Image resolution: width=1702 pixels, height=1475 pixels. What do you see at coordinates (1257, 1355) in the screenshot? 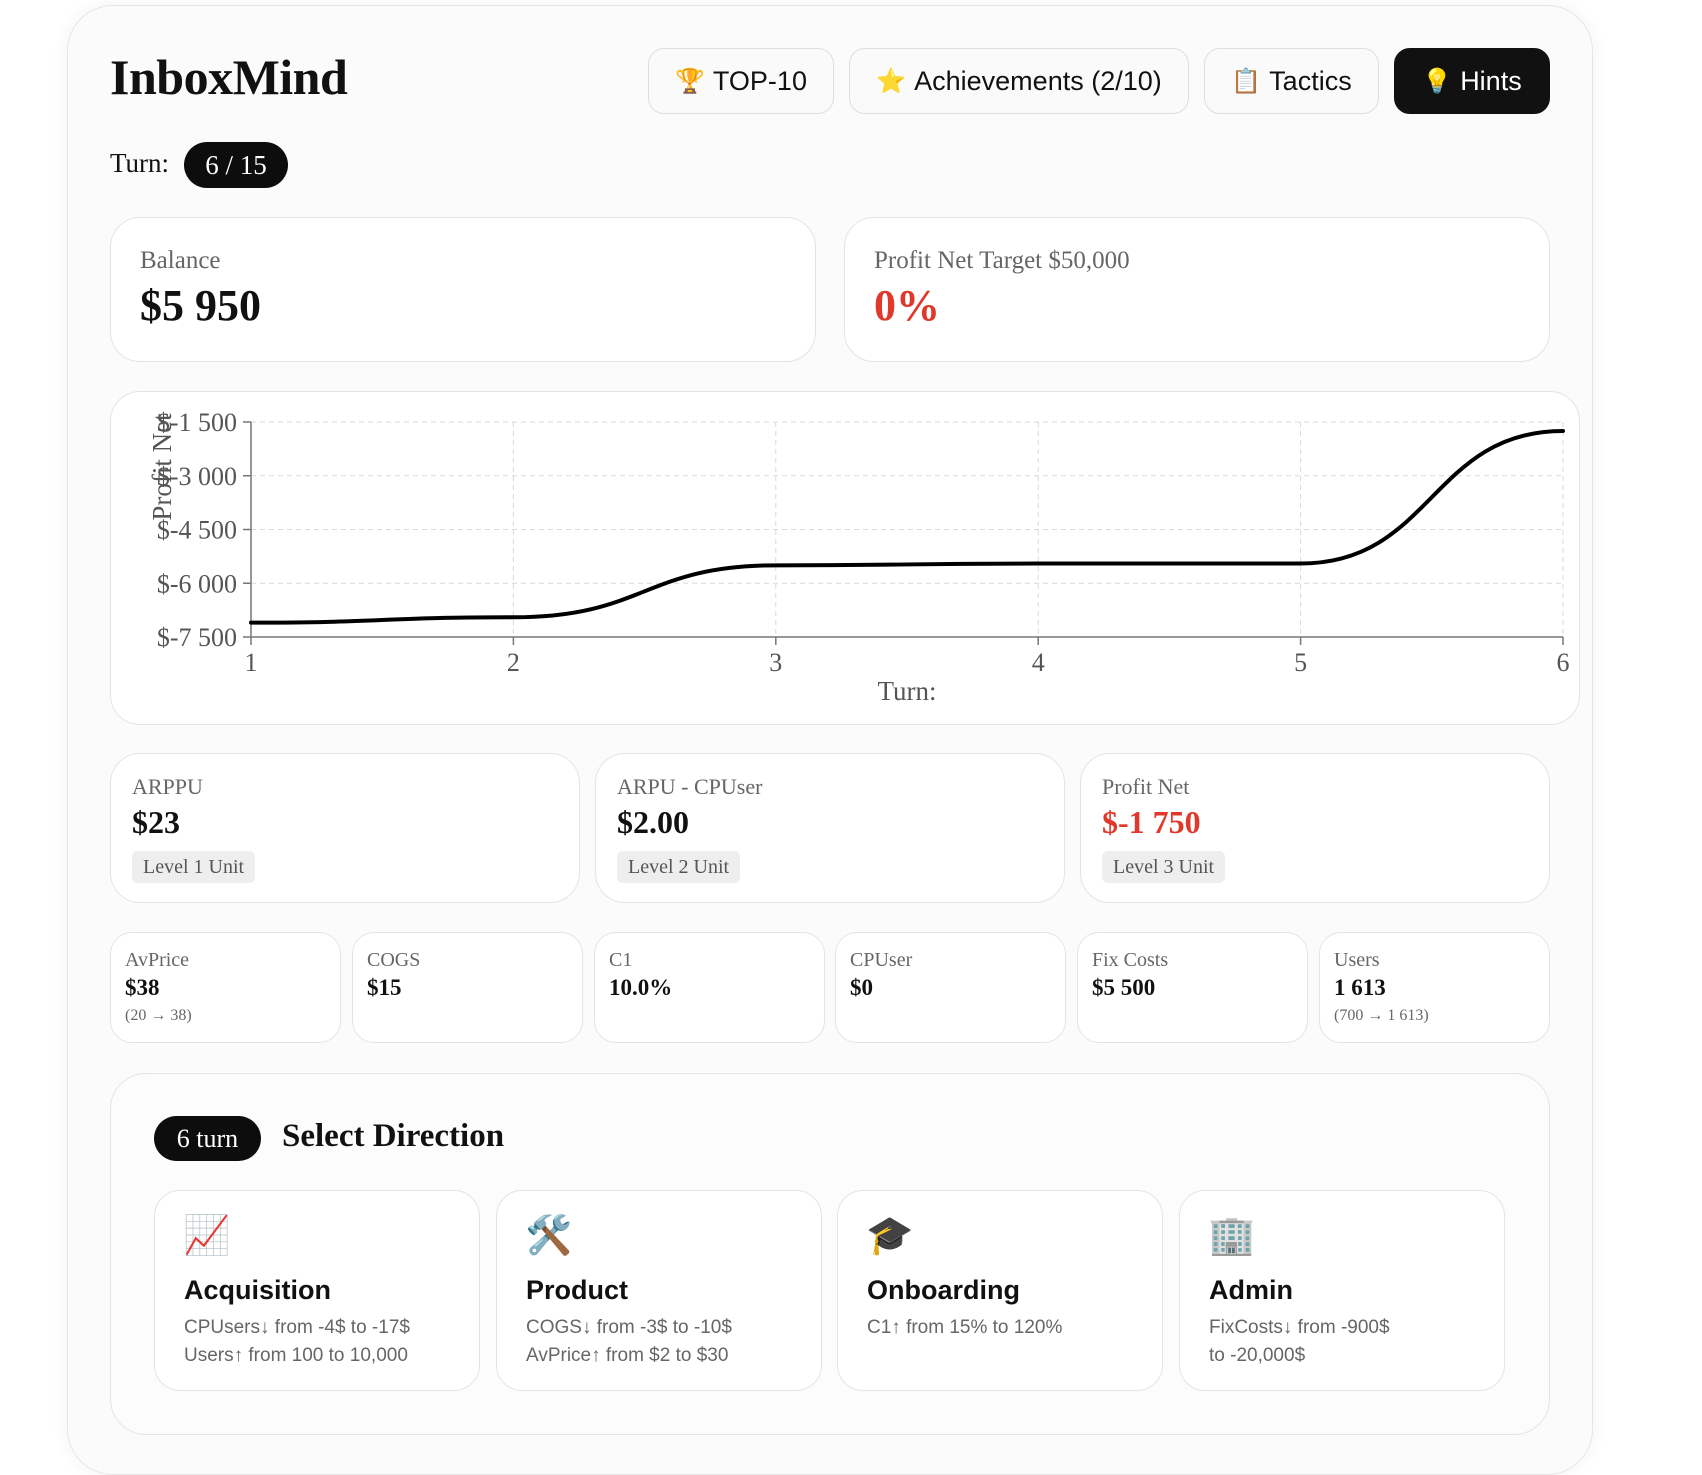
I see `direction-effect: to -20,000$` at bounding box center [1257, 1355].